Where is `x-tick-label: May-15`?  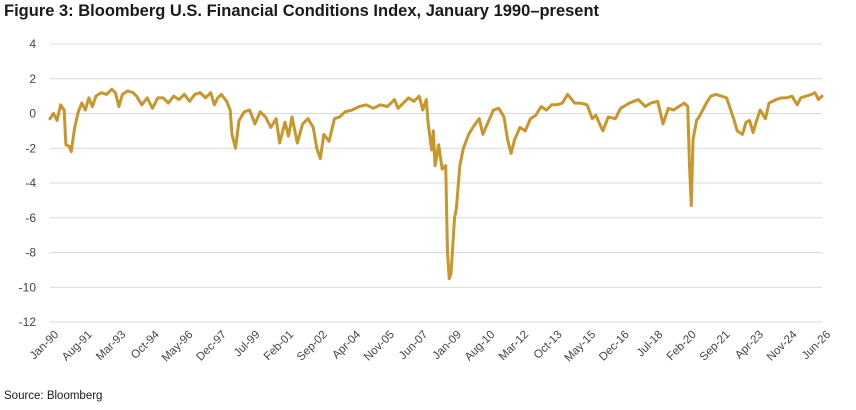
x-tick-label: May-15 is located at coordinates (581, 347).